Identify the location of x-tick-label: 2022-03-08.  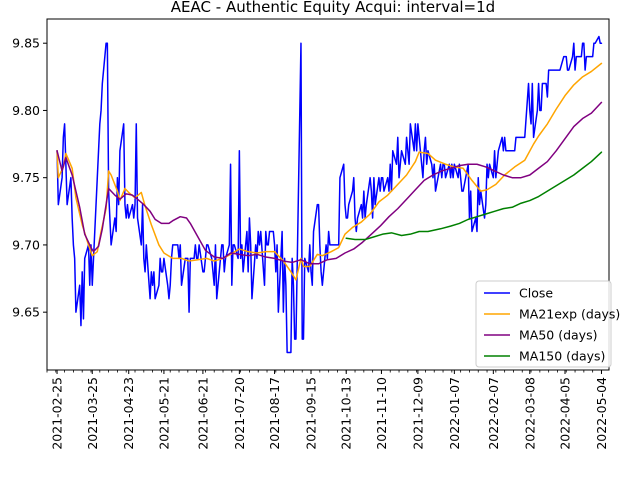
(529, 413).